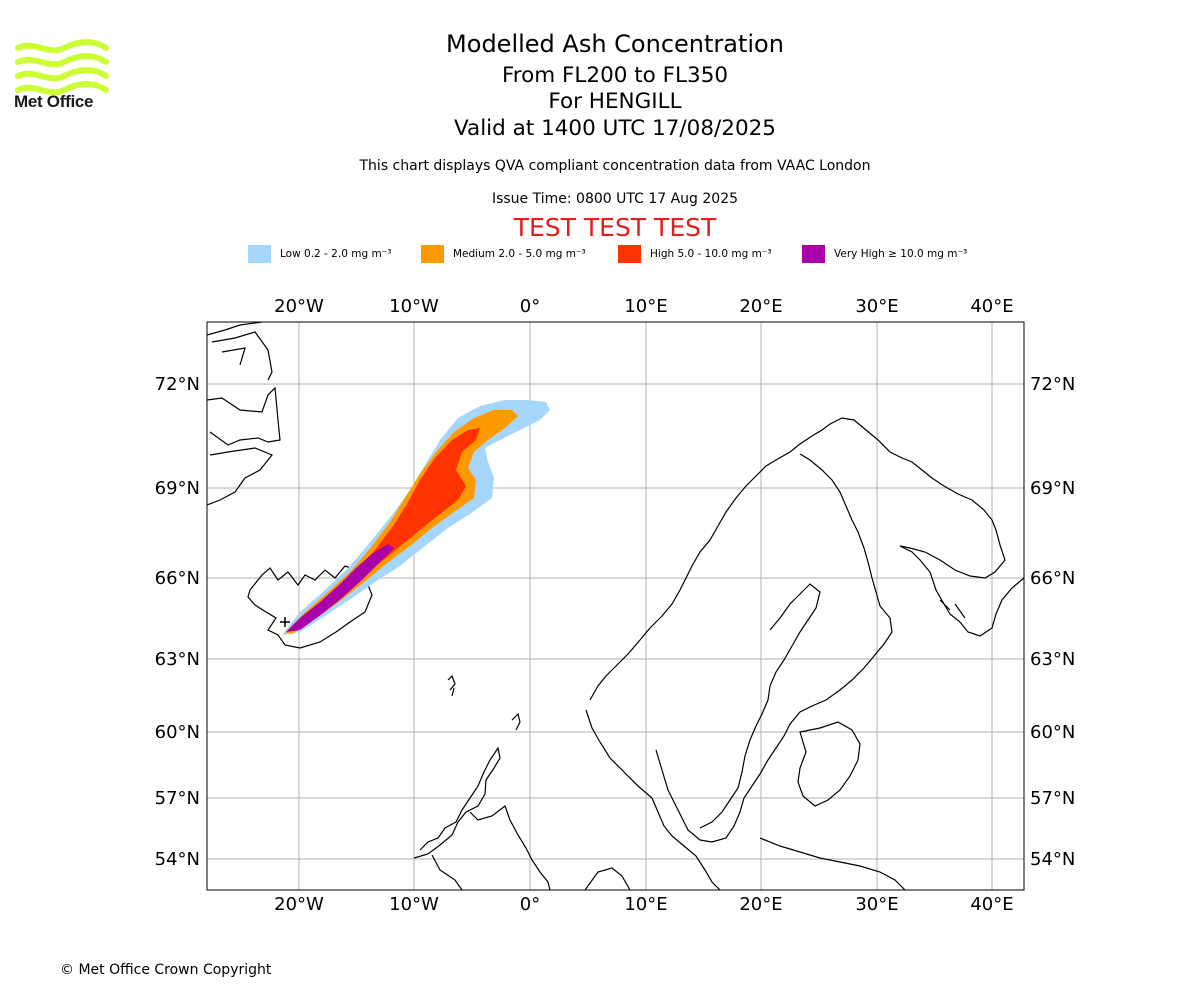 This screenshot has width=1200, height=1000. Describe the element at coordinates (876, 904) in the screenshot. I see `lon-tick-bottom-30e: 30°E` at that location.